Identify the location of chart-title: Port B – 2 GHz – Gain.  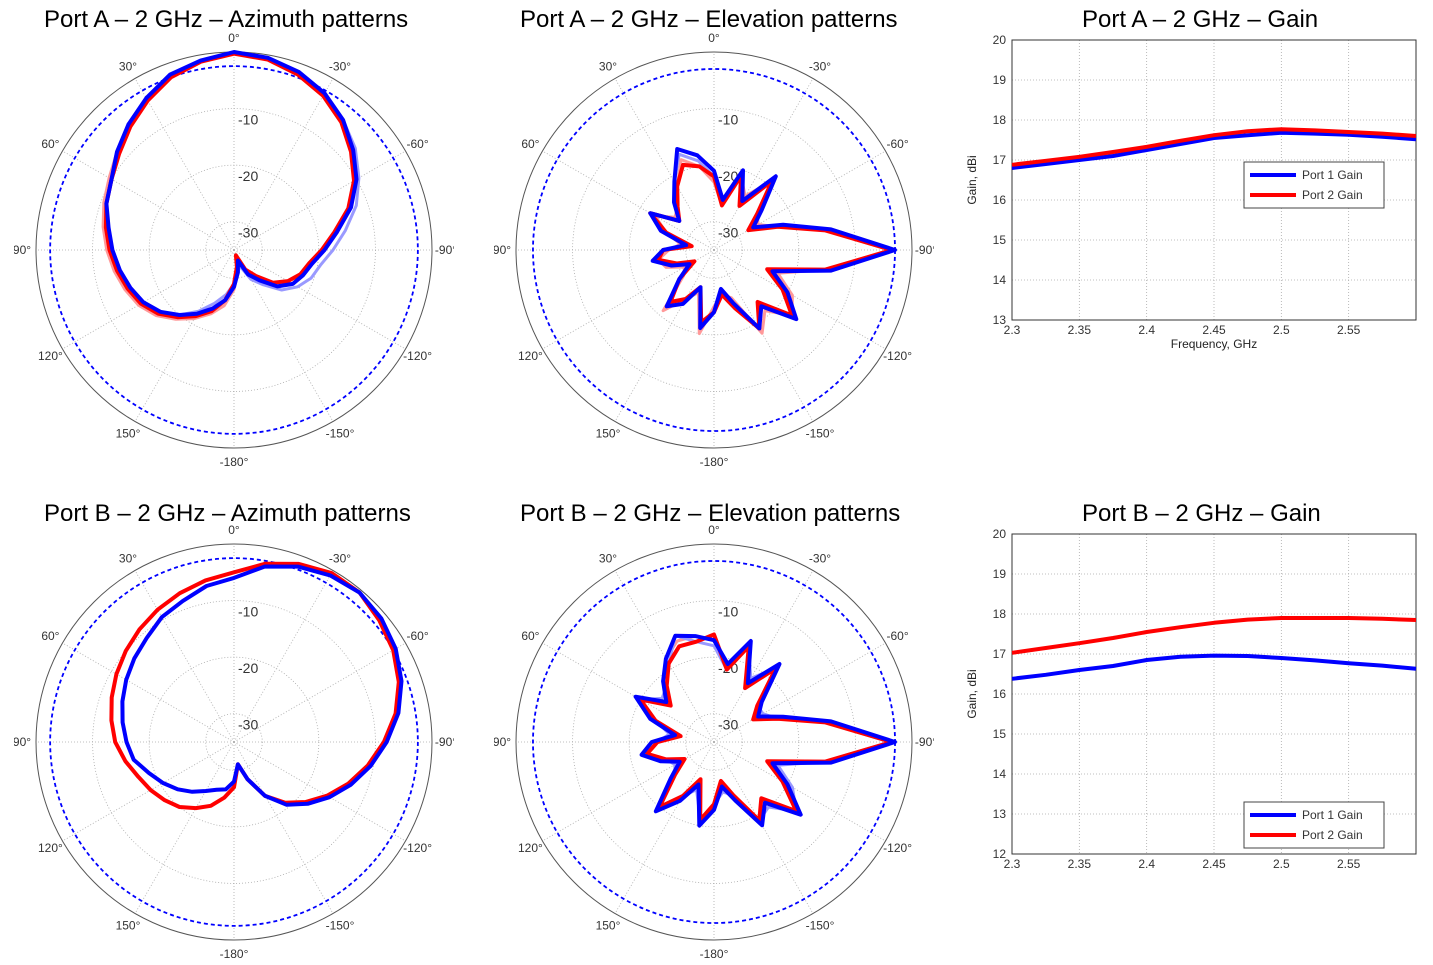
(1201, 513).